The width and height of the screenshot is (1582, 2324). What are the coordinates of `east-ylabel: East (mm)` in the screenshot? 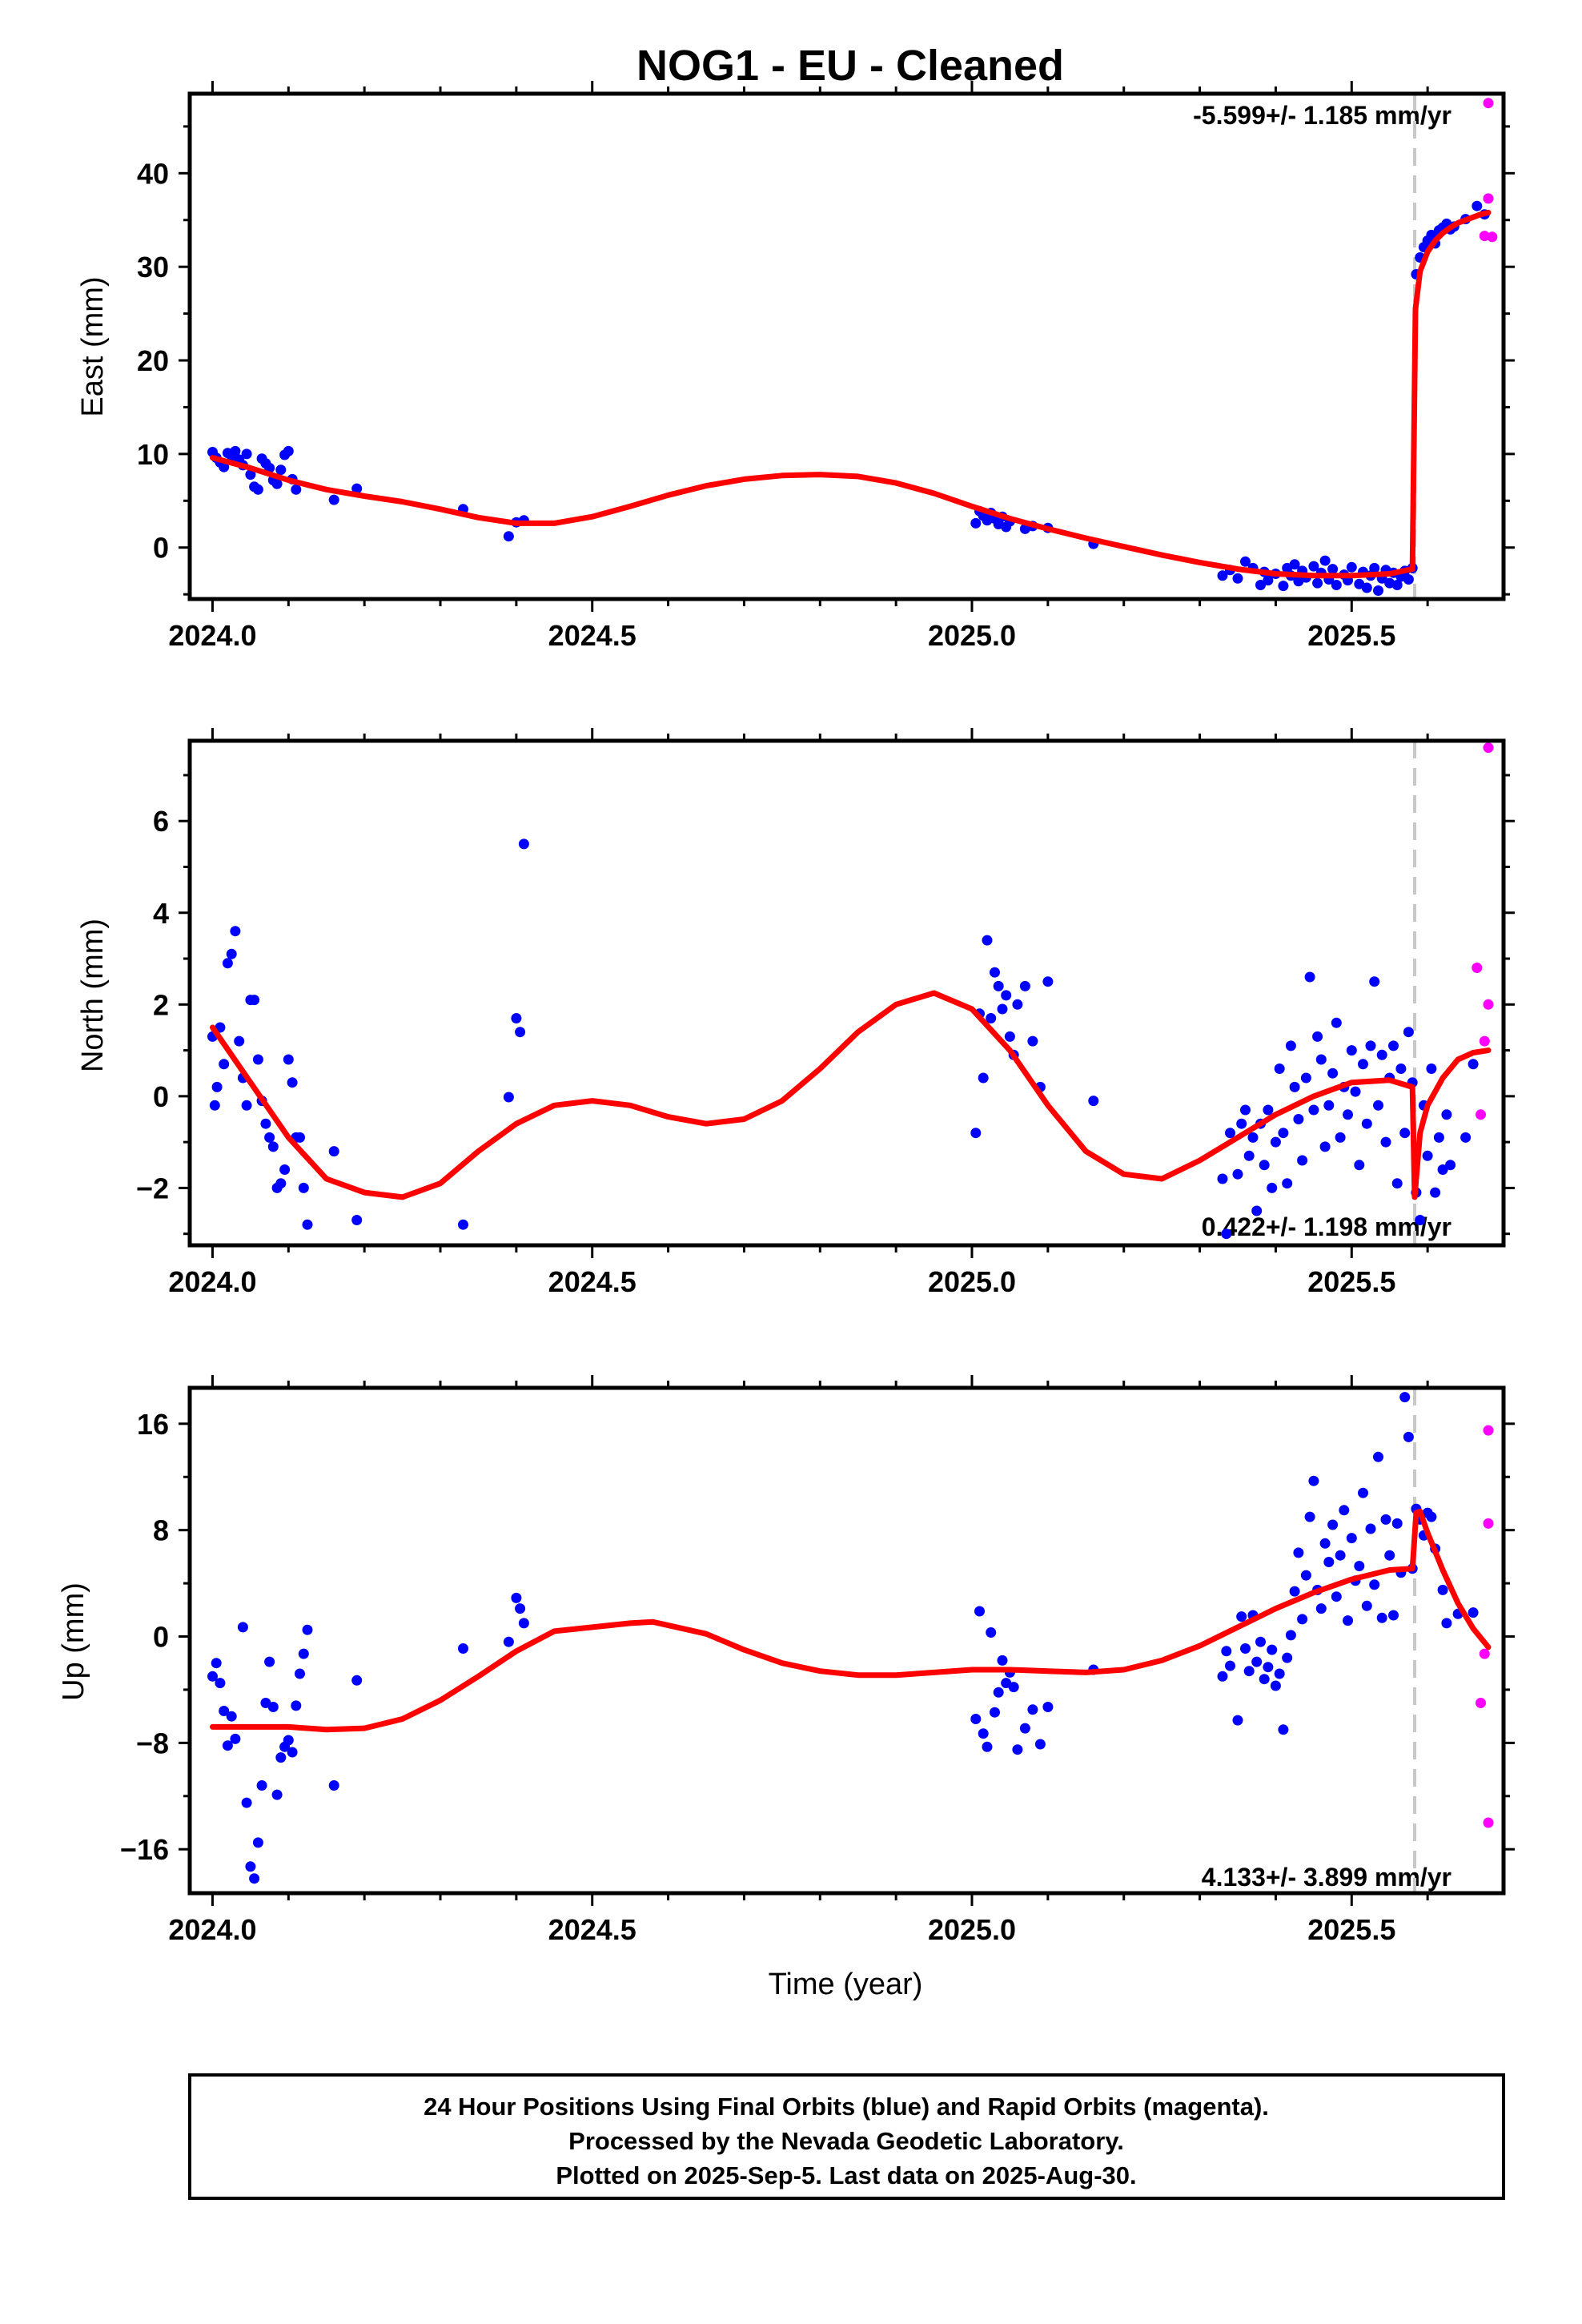 It's located at (93, 346).